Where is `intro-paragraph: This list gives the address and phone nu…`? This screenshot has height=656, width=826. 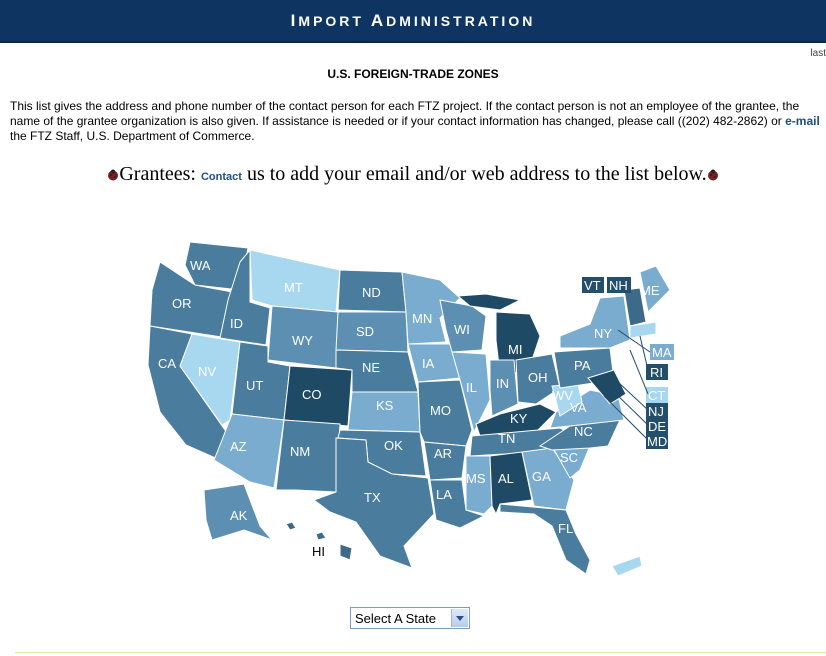
intro-paragraph: This list gives the address and phone nu… is located at coordinates (415, 121).